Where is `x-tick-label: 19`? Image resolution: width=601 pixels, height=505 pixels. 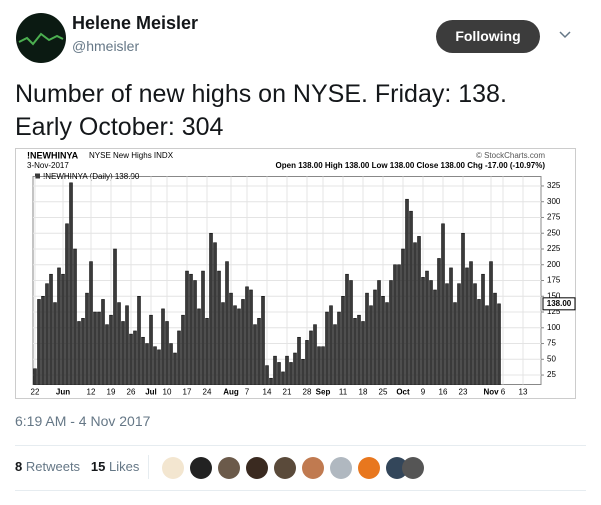 x-tick-label: 19 is located at coordinates (111, 392).